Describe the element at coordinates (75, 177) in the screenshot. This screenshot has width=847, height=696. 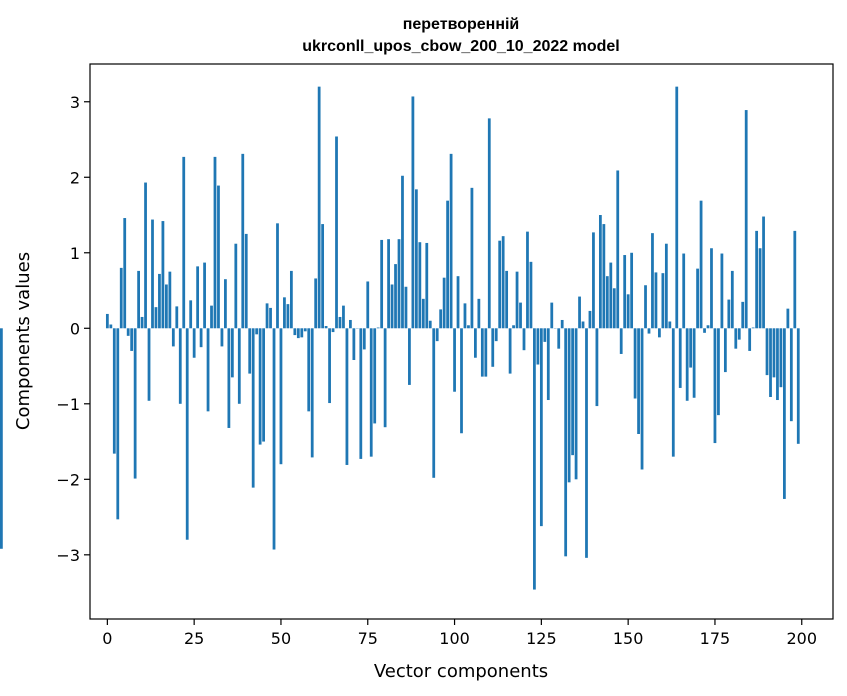
I see `y-tick-label: 2` at that location.